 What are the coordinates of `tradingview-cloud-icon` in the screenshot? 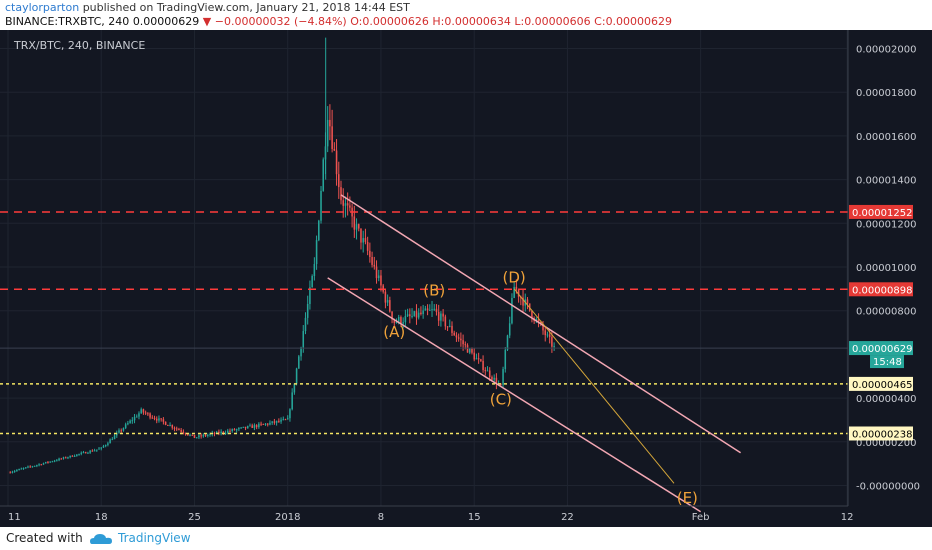 It's located at (153, 539).